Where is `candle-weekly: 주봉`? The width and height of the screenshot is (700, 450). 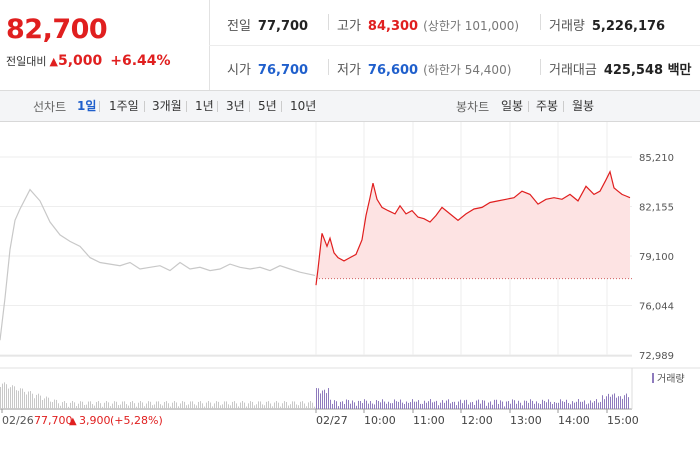 candle-weekly: 주봉 is located at coordinates (547, 106).